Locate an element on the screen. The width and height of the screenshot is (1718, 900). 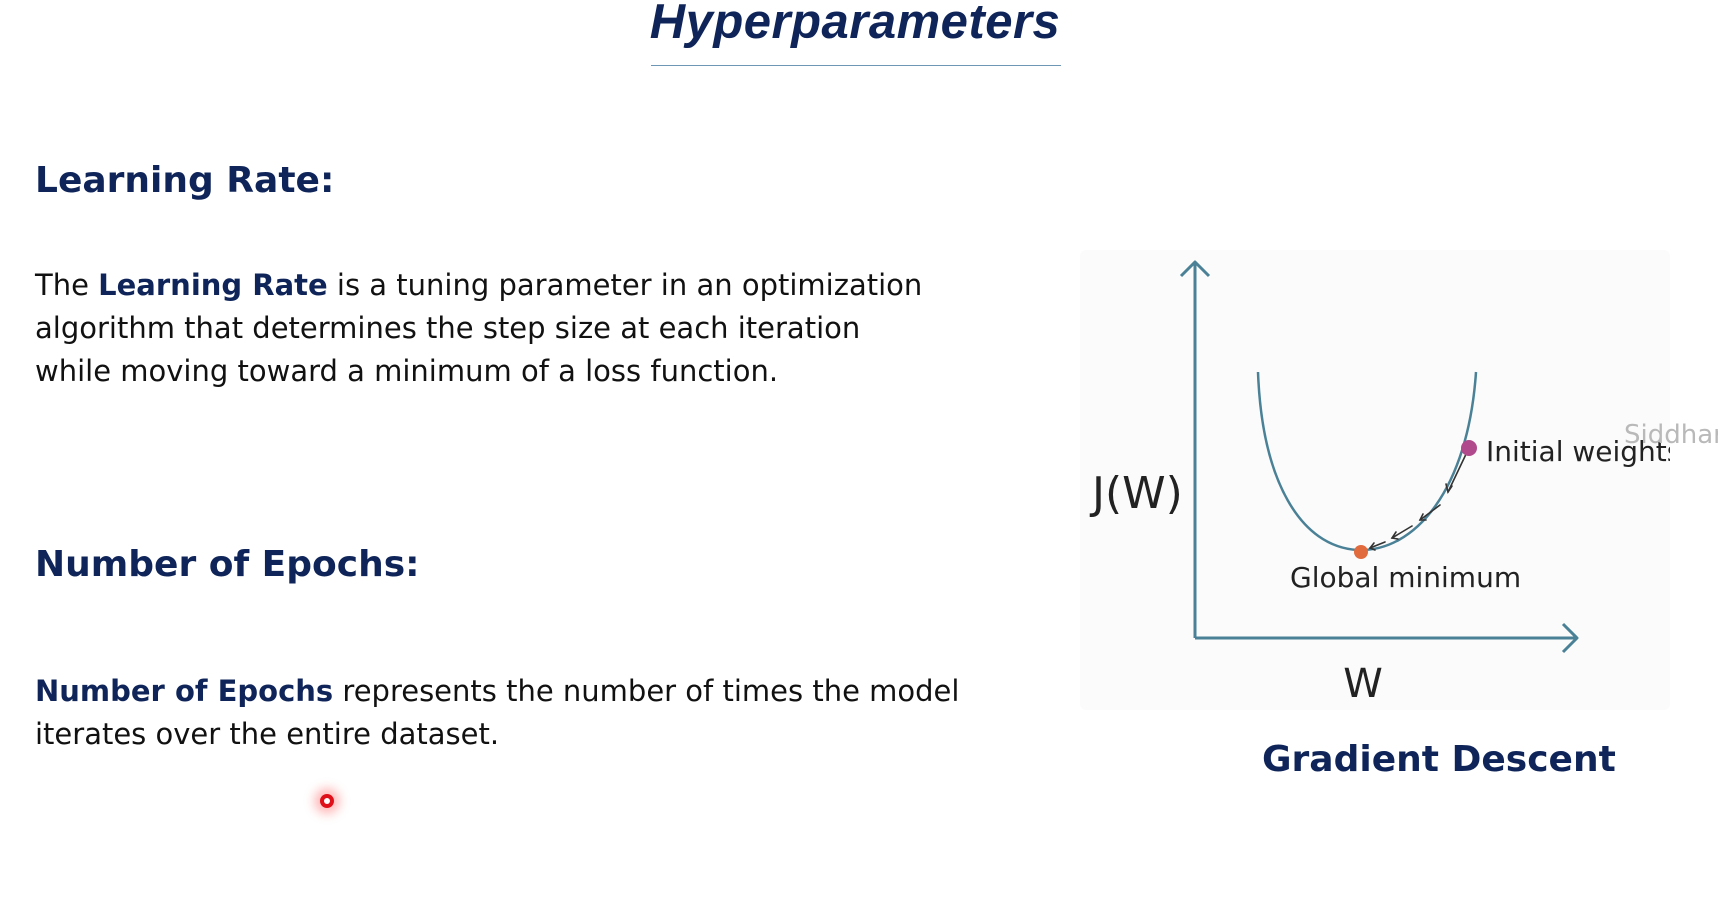
initial-weights-point is located at coordinates (1469, 448).